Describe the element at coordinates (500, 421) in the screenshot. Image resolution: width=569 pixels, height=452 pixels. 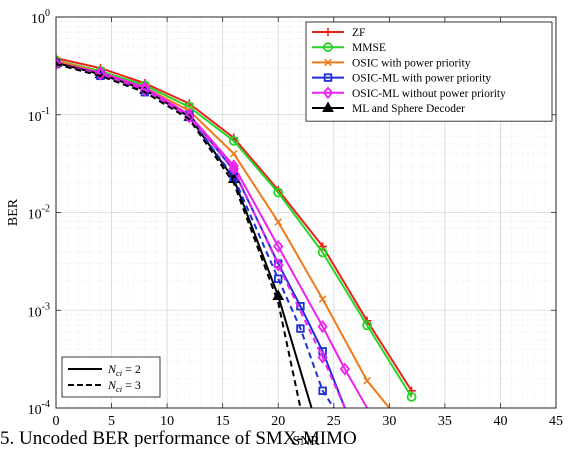
I see `x-tick-label: 40` at that location.